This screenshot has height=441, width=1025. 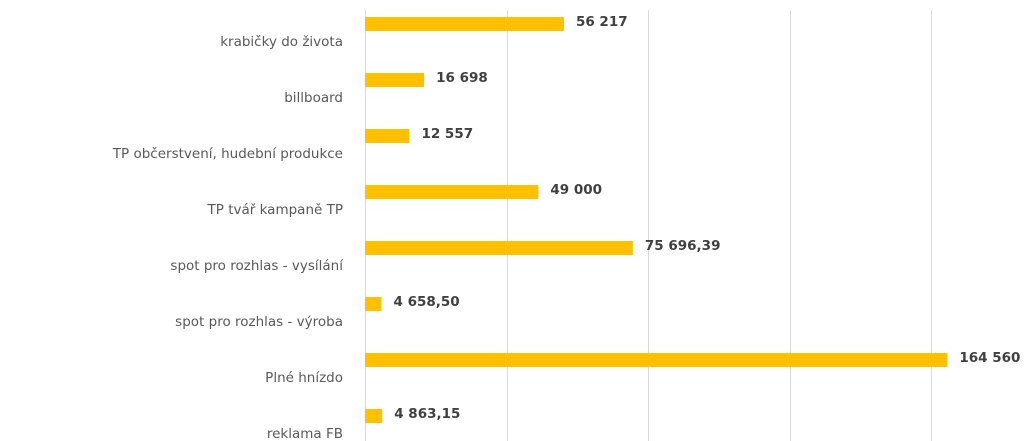 I want to click on y-tick-label: spot pro rozhlas - vysílání, so click(x=257, y=266).